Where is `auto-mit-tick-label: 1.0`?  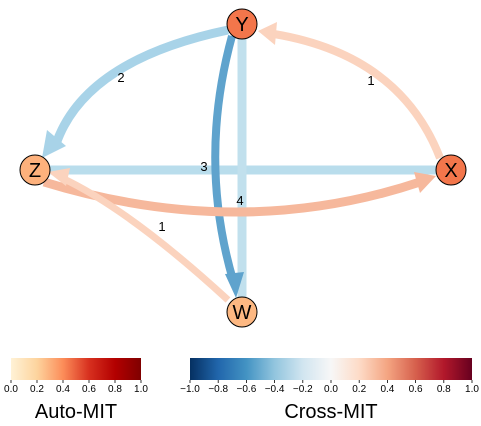 auto-mit-tick-label: 1.0 is located at coordinates (141, 389).